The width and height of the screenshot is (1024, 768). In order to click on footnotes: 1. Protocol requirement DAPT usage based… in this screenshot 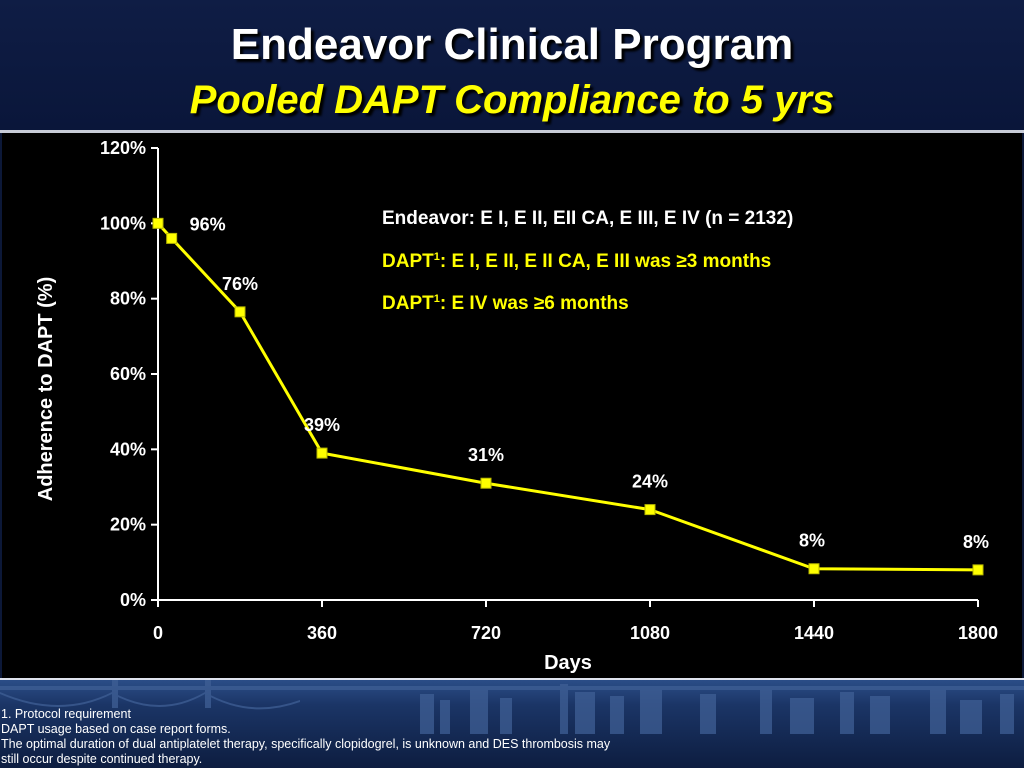, I will do `click(305, 737)`.